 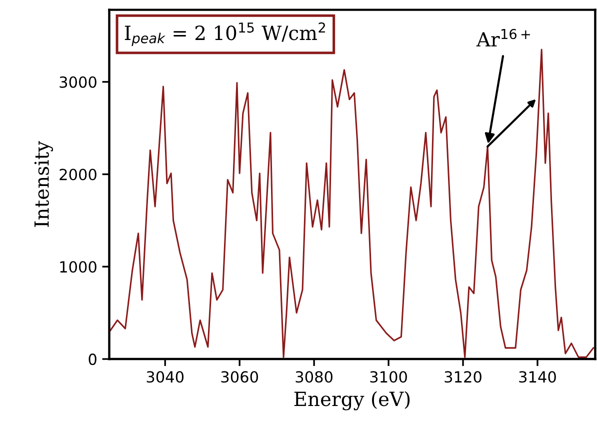 I want to click on annotation: Ar$^{16+}$, so click(x=503, y=37).